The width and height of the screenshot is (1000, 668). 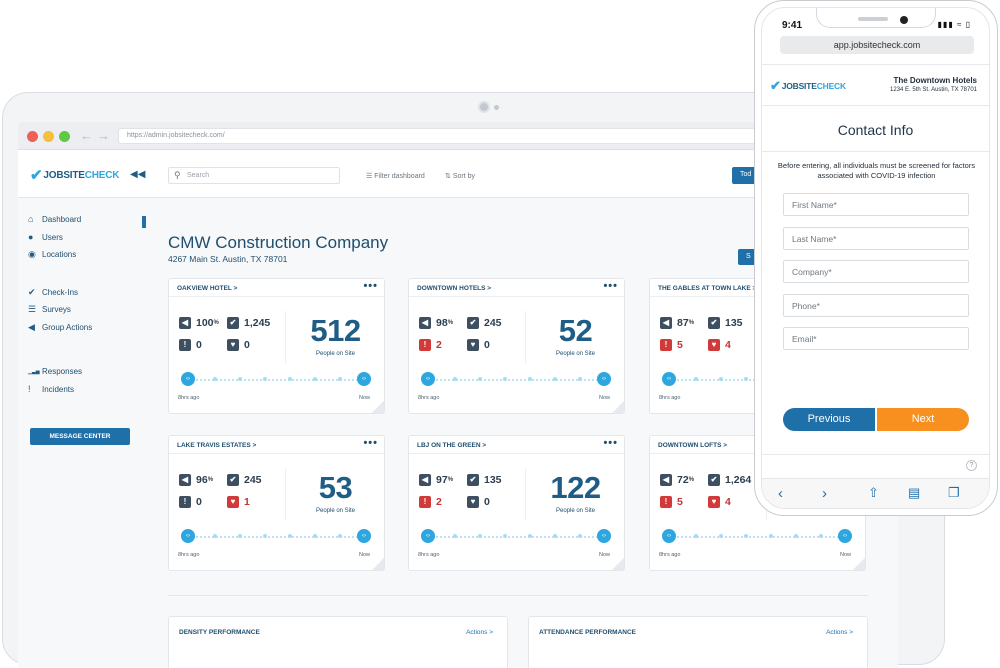 I want to click on people-on-site-label: People on Site, so click(x=575, y=511).